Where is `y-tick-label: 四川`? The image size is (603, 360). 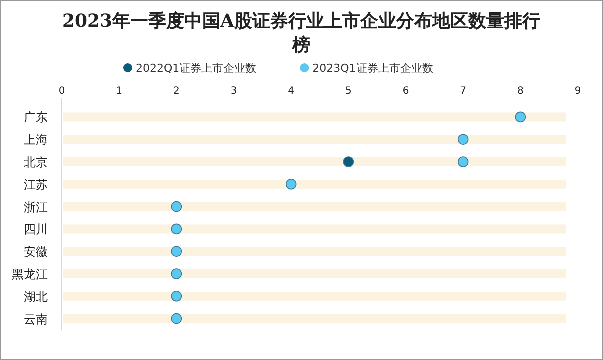 y-tick-label: 四川 is located at coordinates (36, 229).